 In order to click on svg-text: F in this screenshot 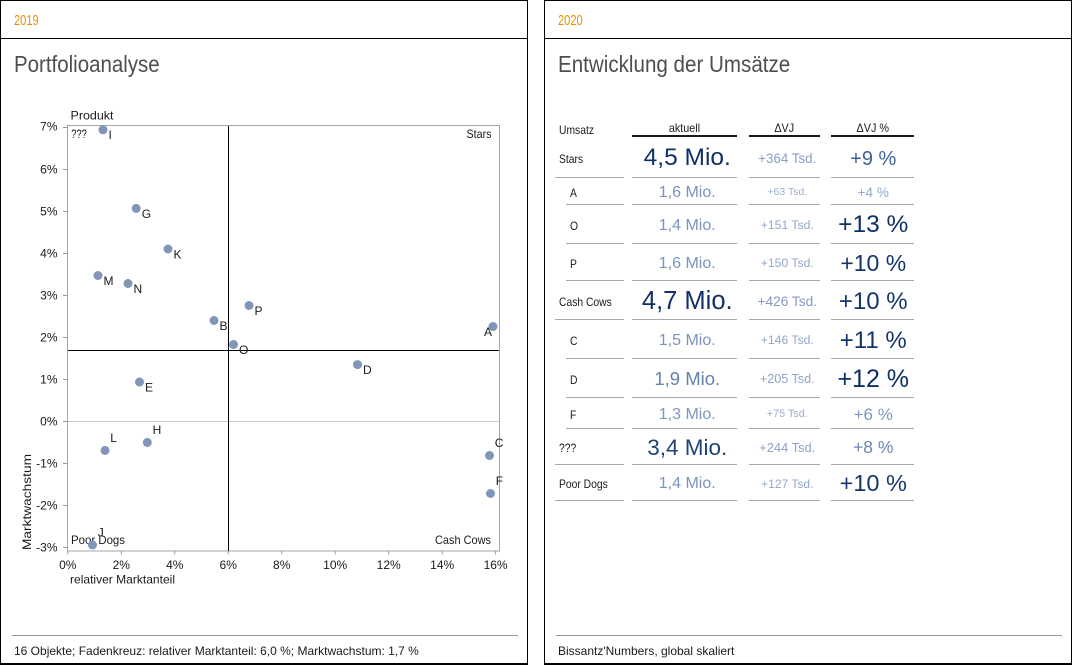, I will do `click(499, 481)`.